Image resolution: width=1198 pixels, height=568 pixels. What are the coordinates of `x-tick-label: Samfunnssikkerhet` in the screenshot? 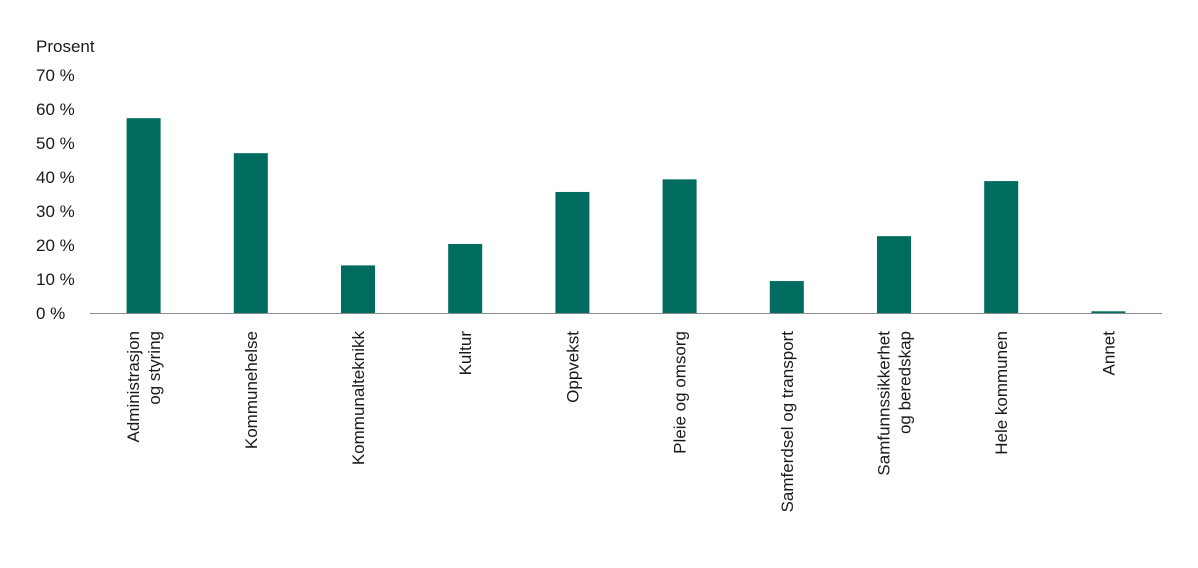 It's located at (884, 403).